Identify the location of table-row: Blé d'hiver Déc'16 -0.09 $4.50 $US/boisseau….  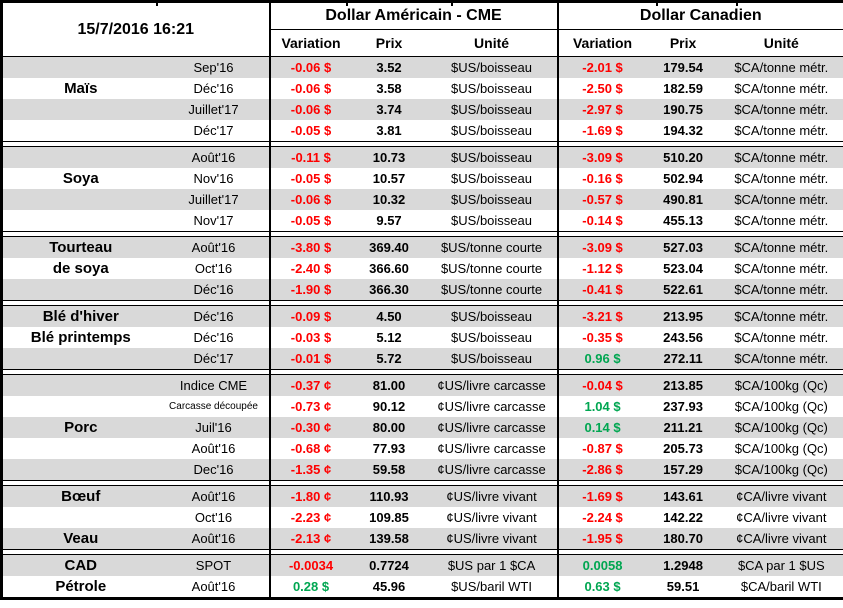
(422, 316).